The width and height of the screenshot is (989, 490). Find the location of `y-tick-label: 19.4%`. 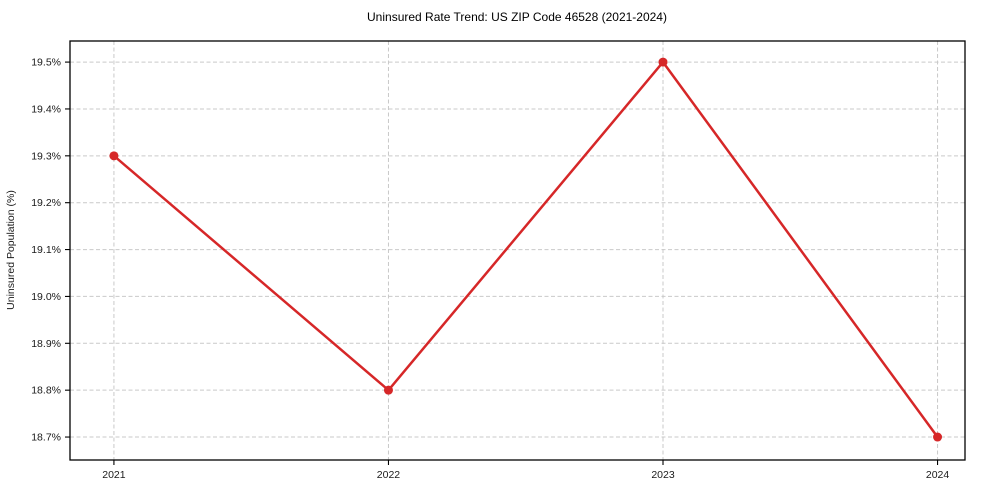

y-tick-label: 19.4% is located at coordinates (46, 109).